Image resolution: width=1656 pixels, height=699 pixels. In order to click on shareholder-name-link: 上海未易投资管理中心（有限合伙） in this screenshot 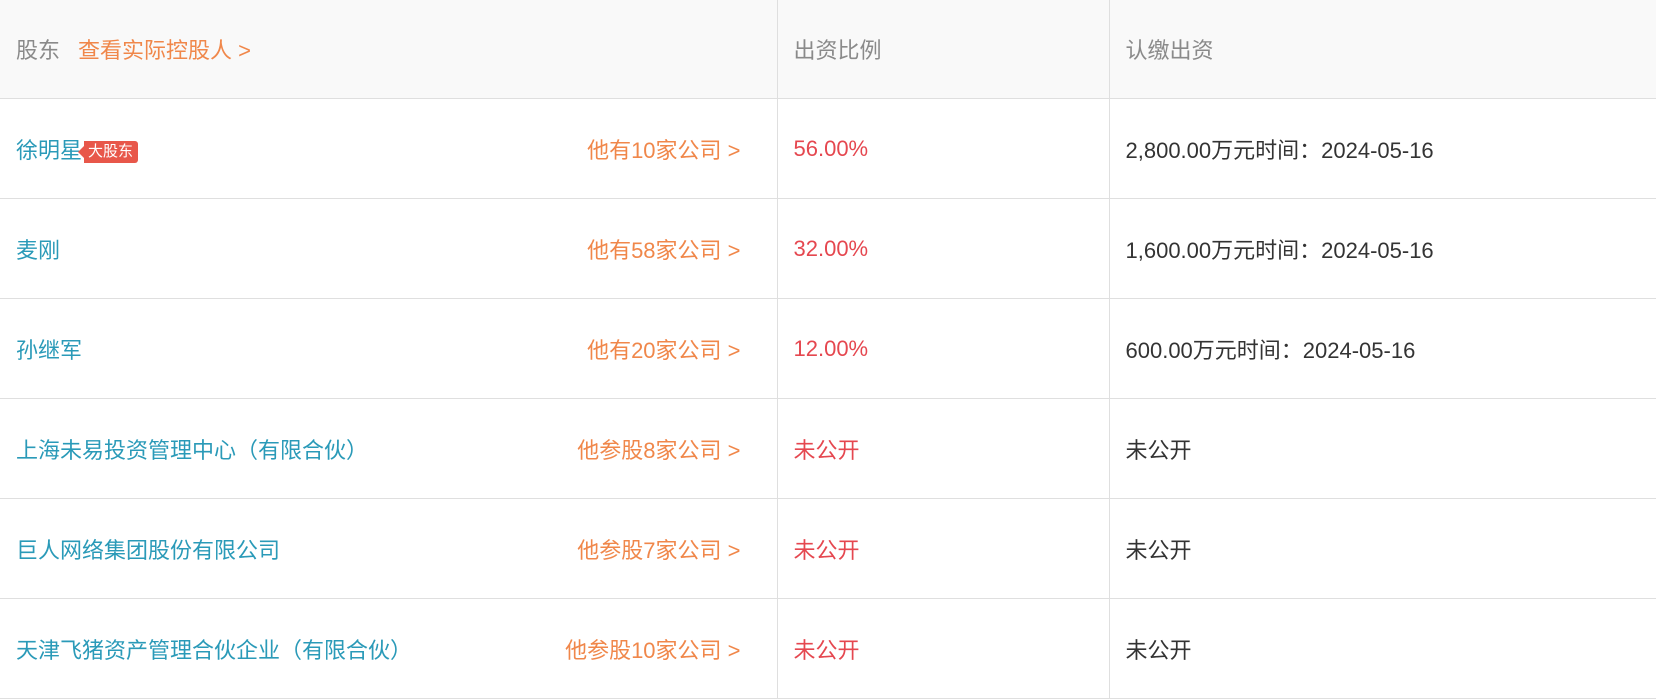, I will do `click(192, 450)`.